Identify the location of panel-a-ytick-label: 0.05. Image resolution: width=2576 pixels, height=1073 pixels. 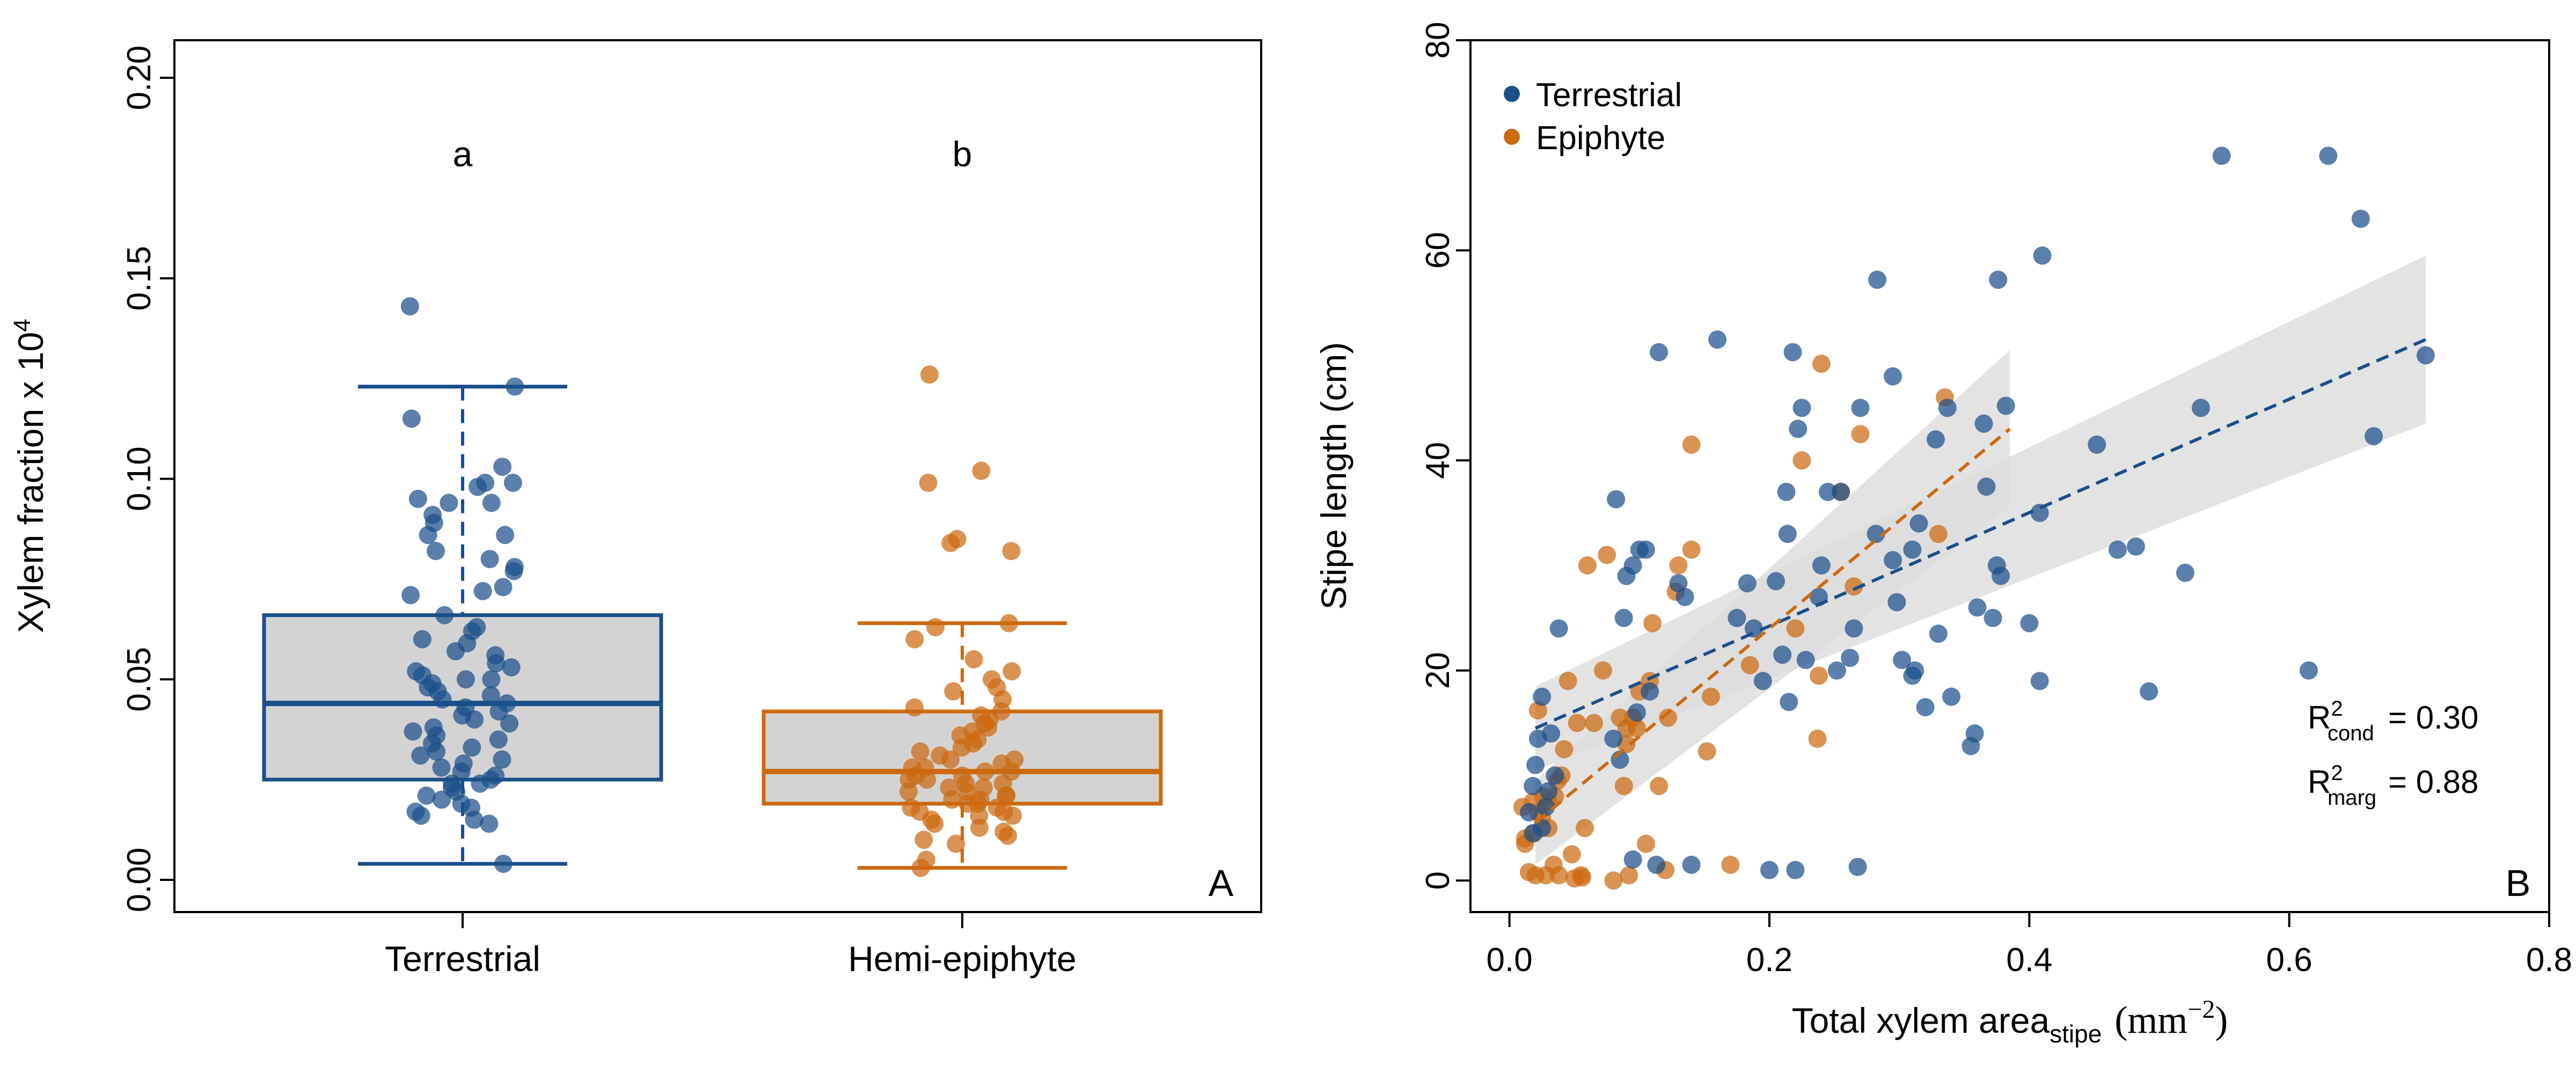
(139, 679).